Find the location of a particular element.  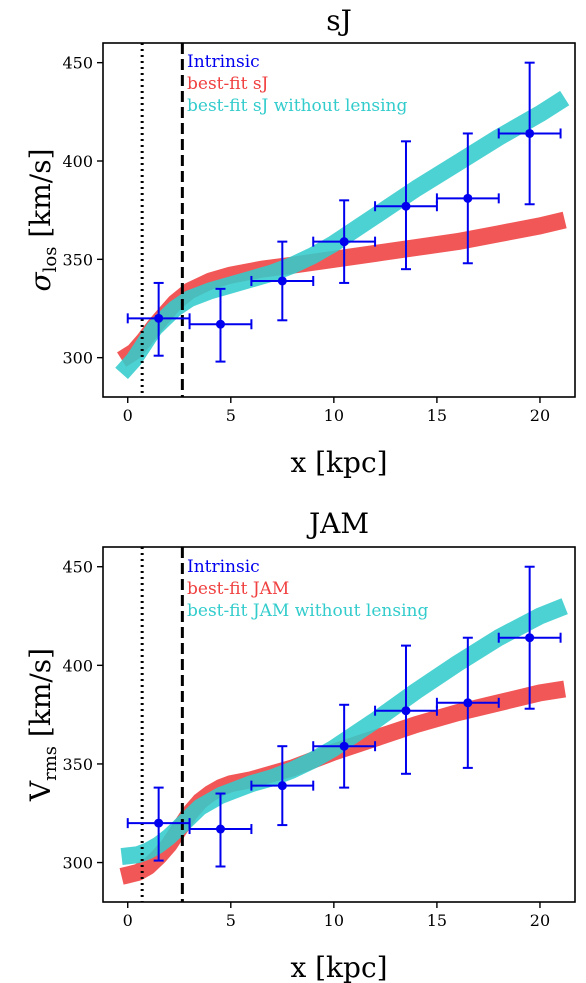

legend-entry: best-fit sJ without lensing is located at coordinates (297, 106).